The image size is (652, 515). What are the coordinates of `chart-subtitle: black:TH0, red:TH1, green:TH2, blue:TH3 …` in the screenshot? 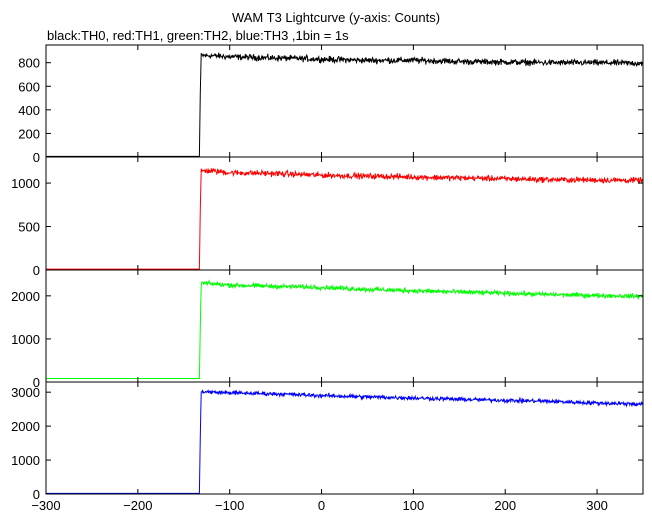 It's located at (198, 35).